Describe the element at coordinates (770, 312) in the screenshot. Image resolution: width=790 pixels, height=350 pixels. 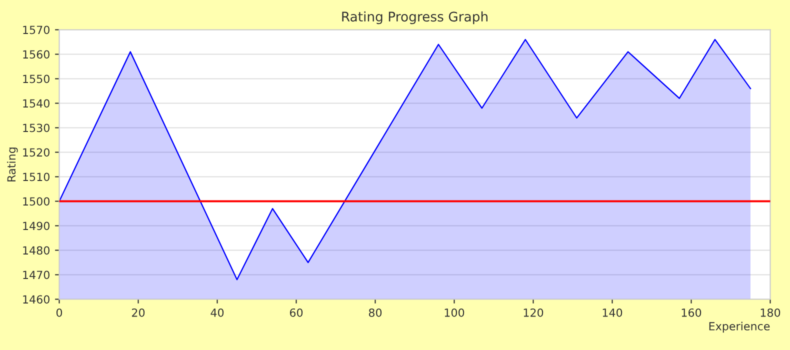
I see `x-tick-label: 180` at that location.